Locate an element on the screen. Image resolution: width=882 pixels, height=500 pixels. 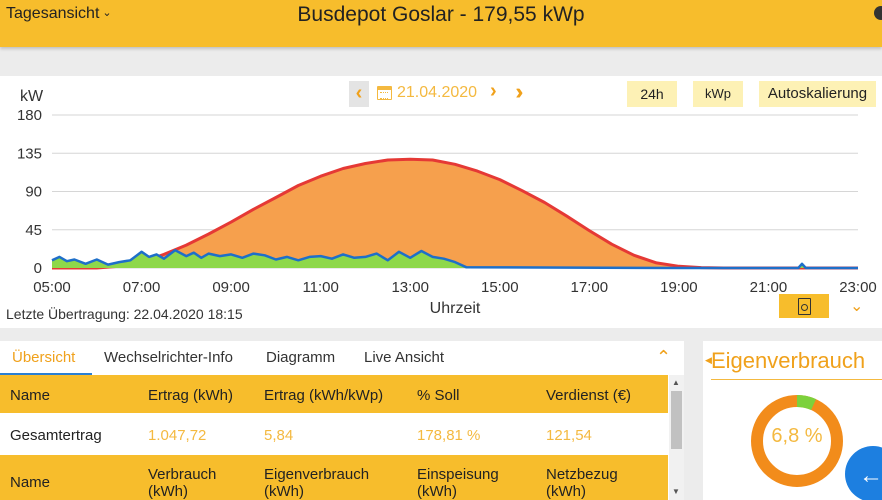
scroll-down-icon: ▼ is located at coordinates (676, 491).